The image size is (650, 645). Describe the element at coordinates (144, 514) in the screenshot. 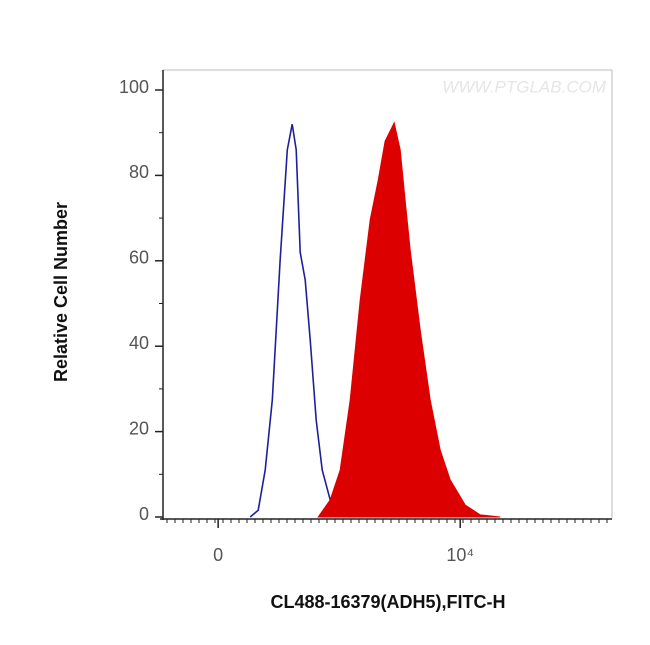

I see `y-tick-label: 0` at that location.